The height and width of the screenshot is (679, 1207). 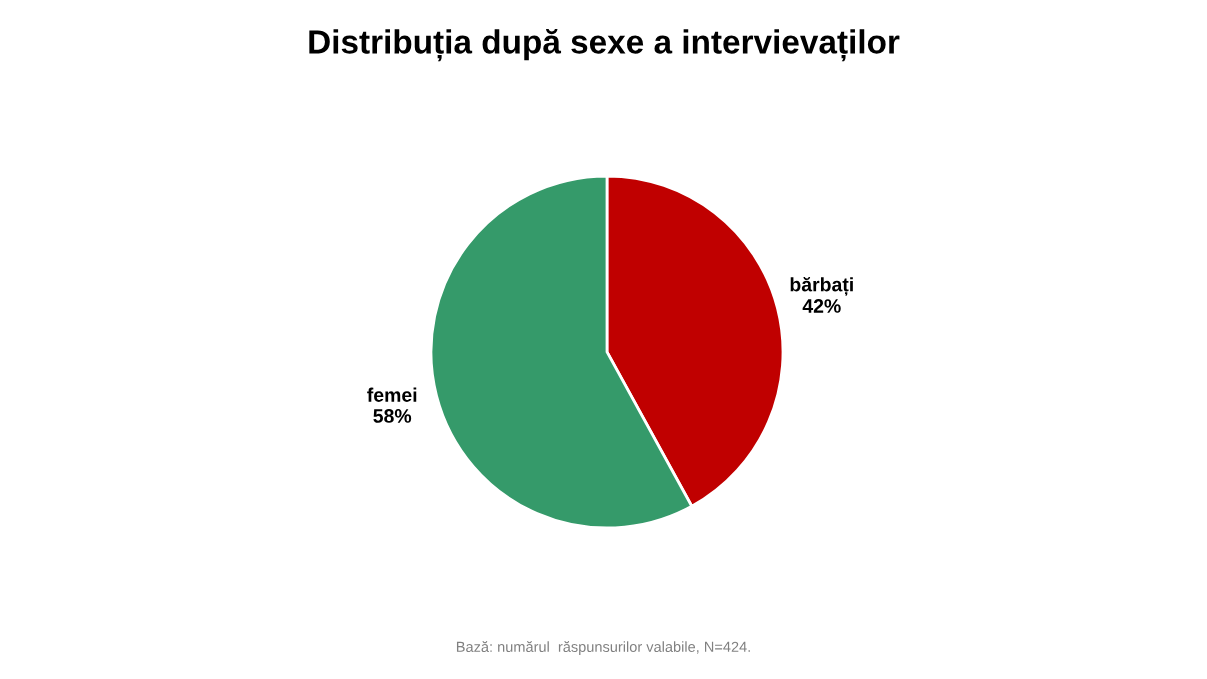 What do you see at coordinates (821, 306) in the screenshot?
I see `data-label: 42%` at bounding box center [821, 306].